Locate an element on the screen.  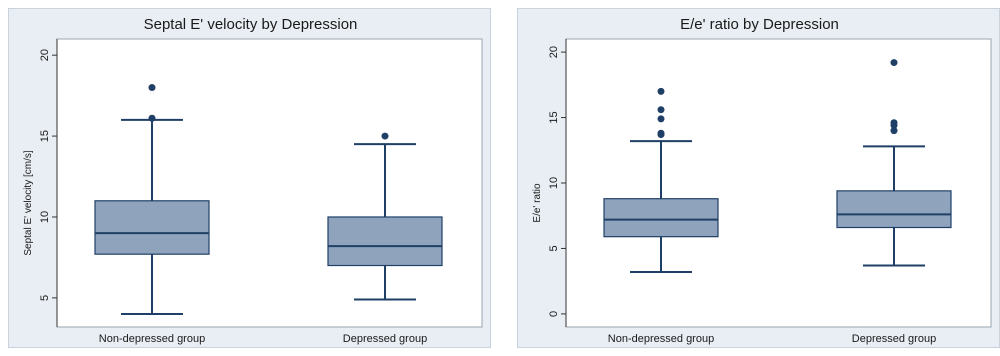
chart-title: Septal E' velocity by Depression is located at coordinates (251, 24).